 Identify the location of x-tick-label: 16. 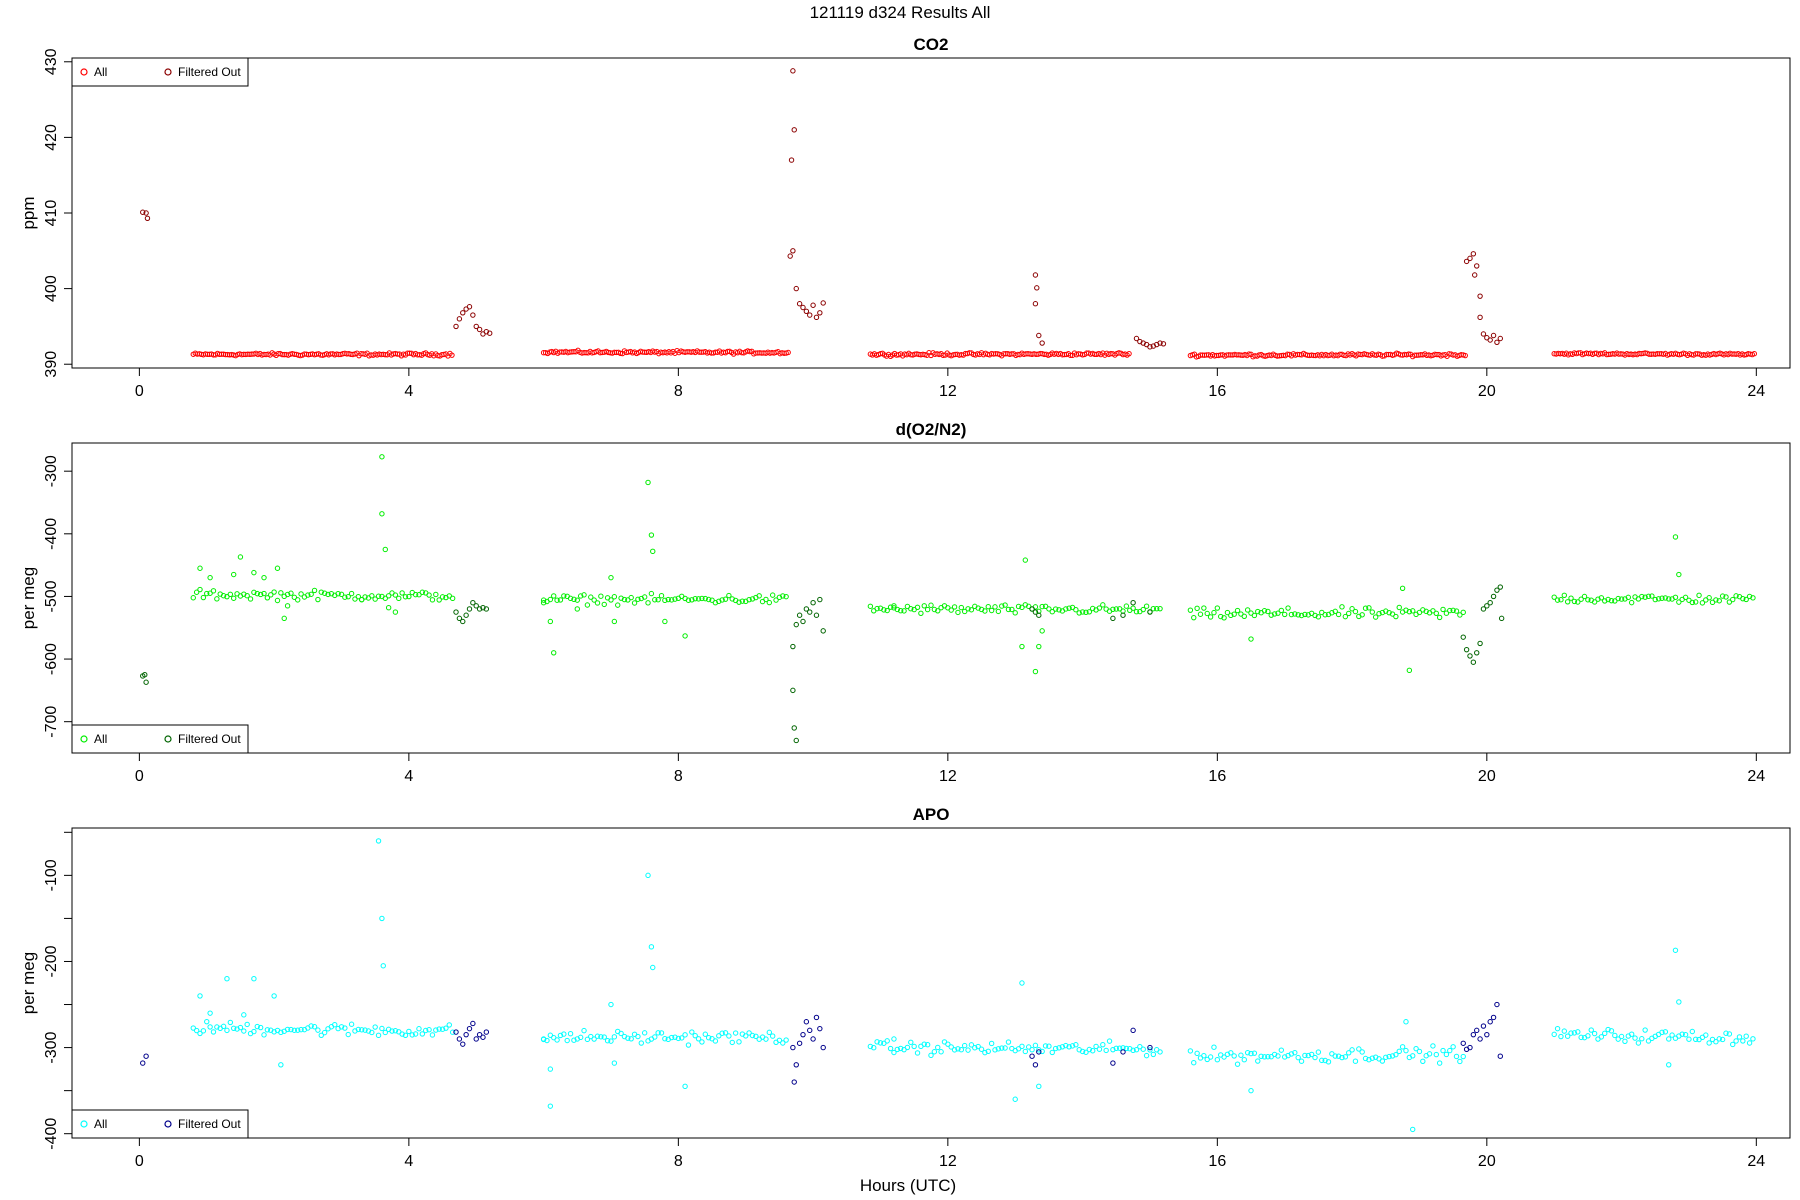
(1217, 776).